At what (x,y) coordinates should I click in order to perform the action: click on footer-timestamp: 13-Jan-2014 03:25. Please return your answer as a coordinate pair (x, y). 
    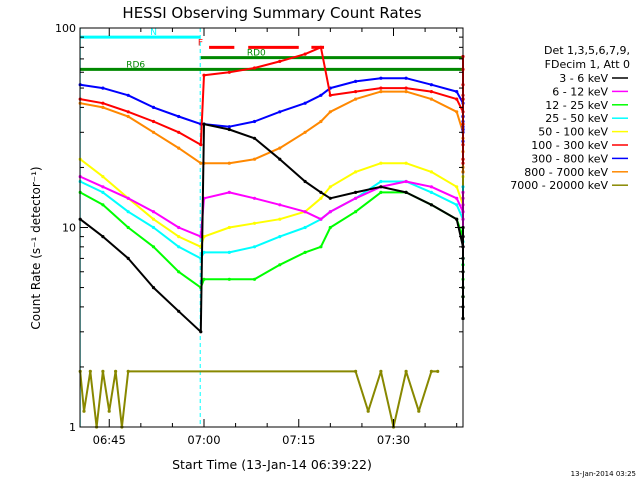
    Looking at the image, I should click on (603, 474).